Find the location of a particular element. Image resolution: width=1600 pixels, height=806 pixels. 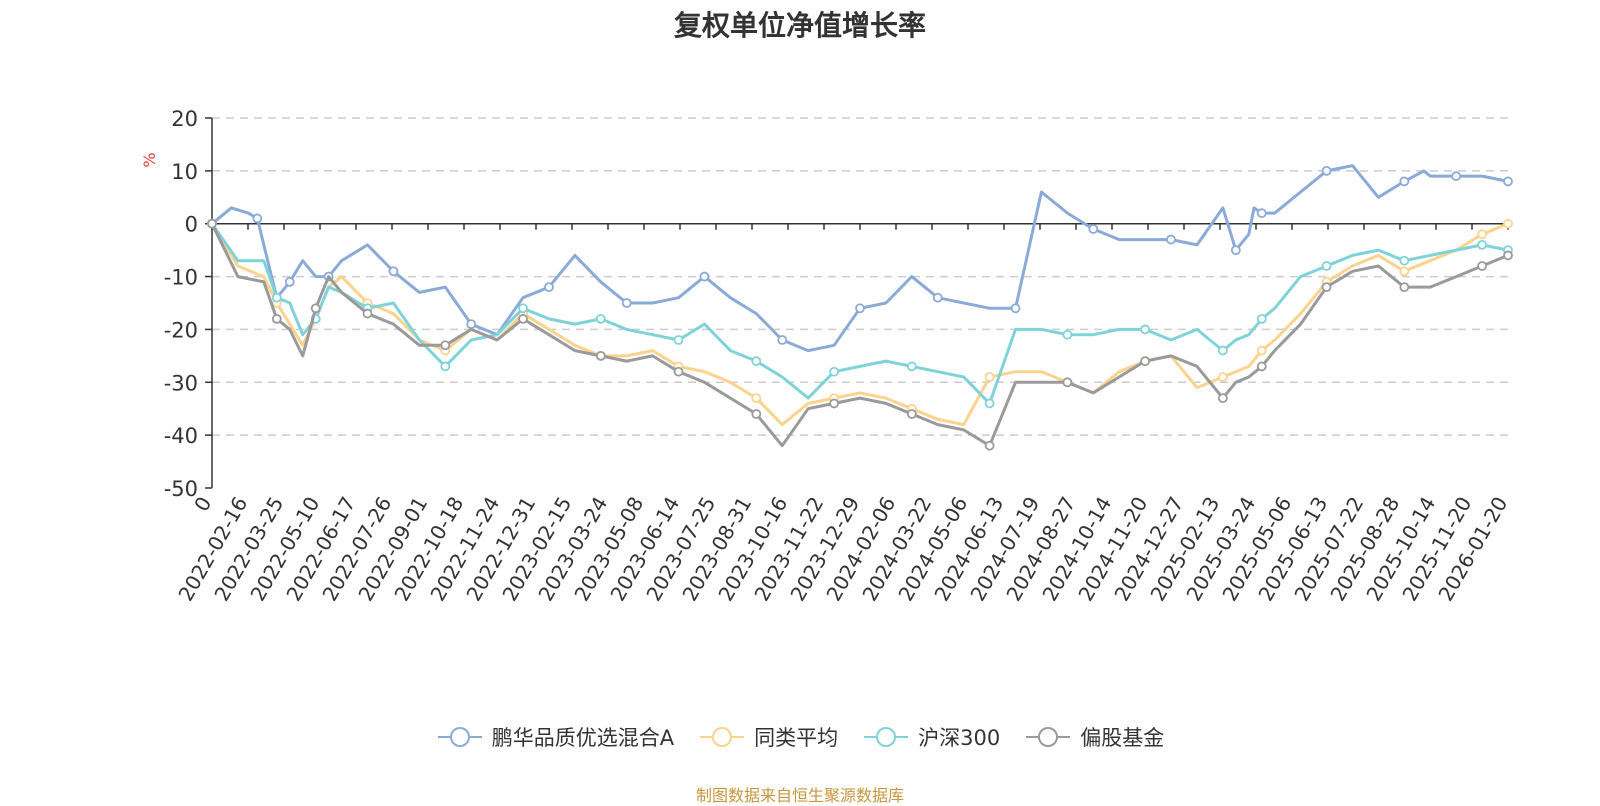

legend-label-equity-fund: 偏股基金 is located at coordinates (1122, 738).